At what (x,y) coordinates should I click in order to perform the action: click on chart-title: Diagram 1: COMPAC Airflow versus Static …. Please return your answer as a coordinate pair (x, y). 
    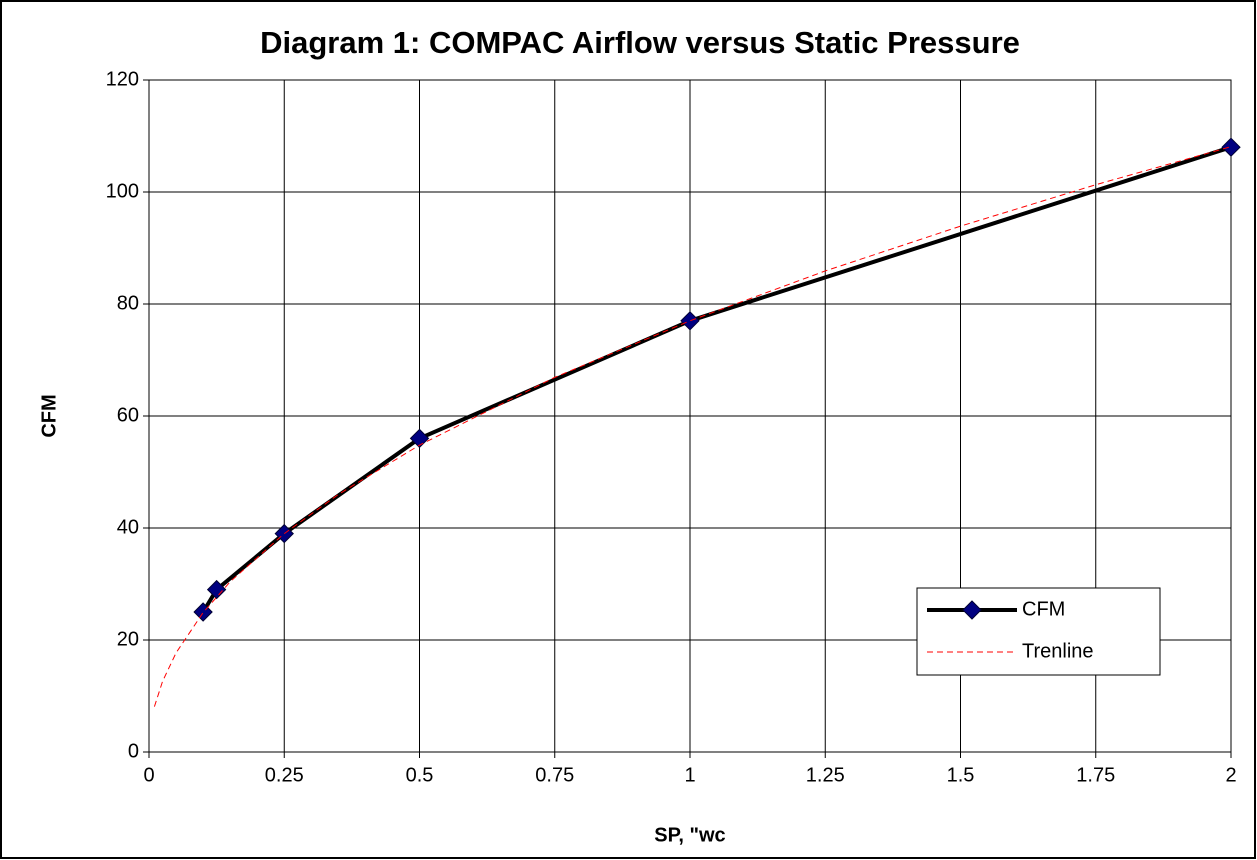
    Looking at the image, I should click on (640, 42).